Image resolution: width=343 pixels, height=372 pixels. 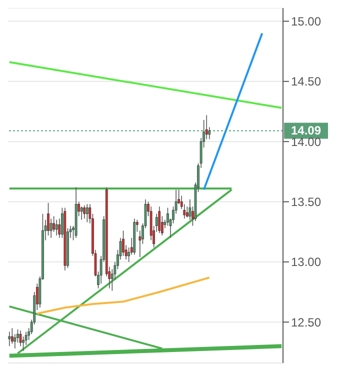 What do you see at coordinates (306, 81) in the screenshot?
I see `y-tick-label: 14.50` at bounding box center [306, 81].